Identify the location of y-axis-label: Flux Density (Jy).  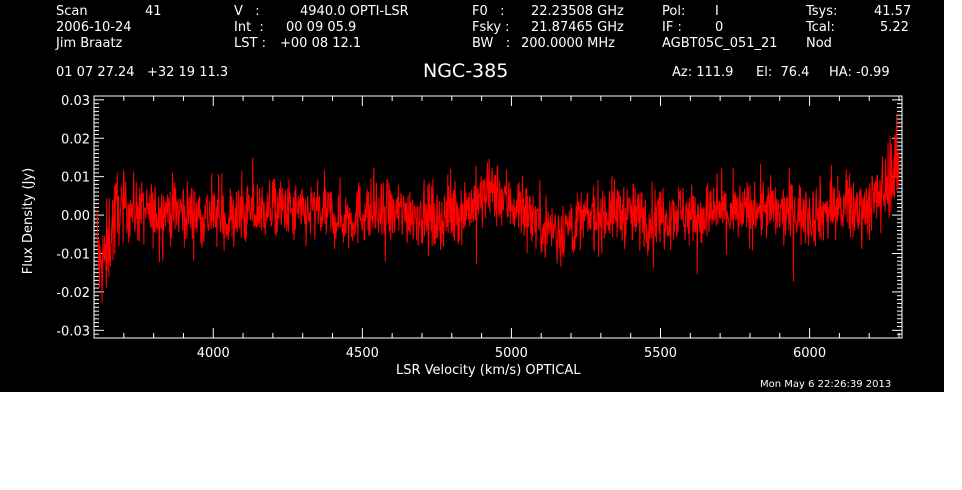
(28, 221).